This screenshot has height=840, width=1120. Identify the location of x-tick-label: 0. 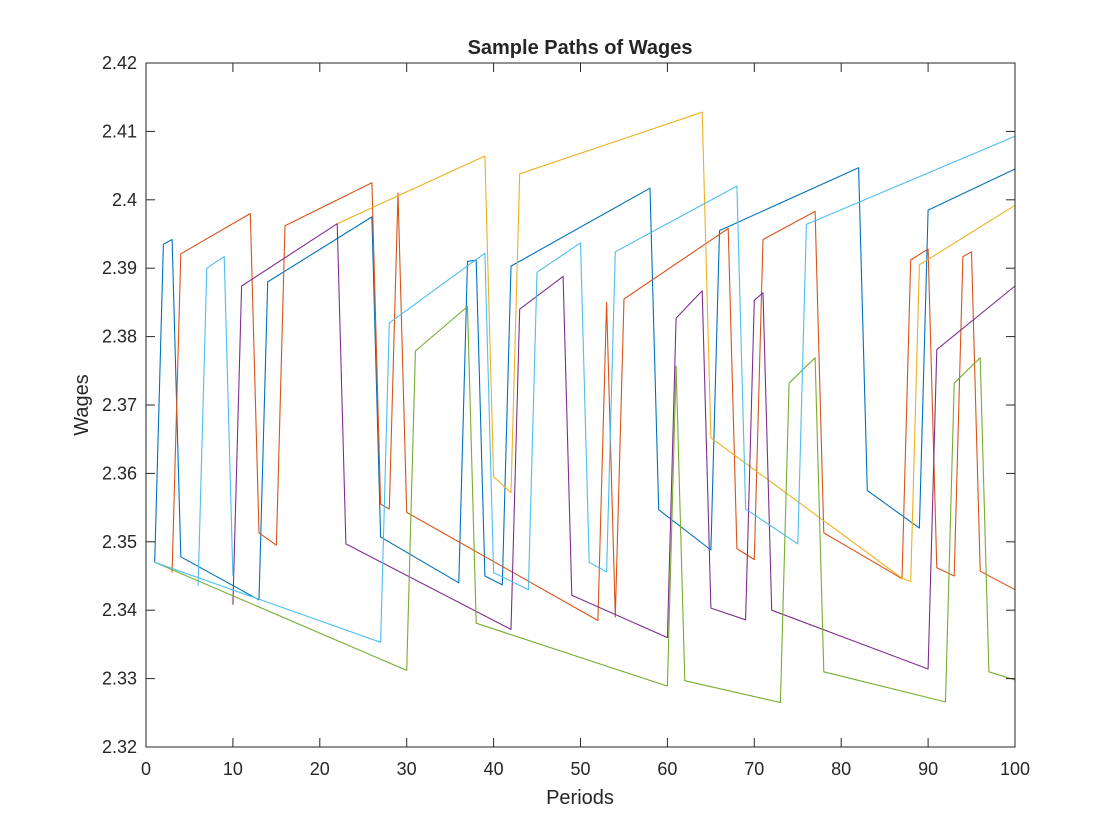
(146, 769).